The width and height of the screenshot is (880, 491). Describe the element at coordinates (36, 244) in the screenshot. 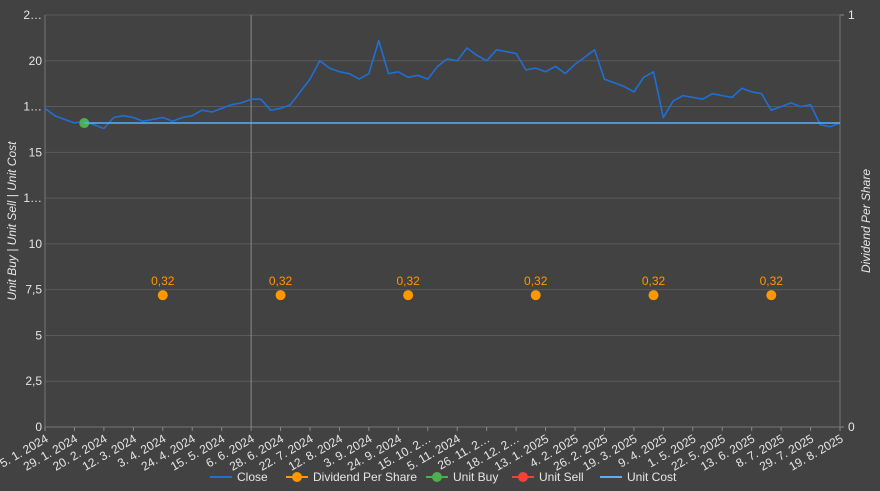

I see `y-tick-label: 10` at that location.